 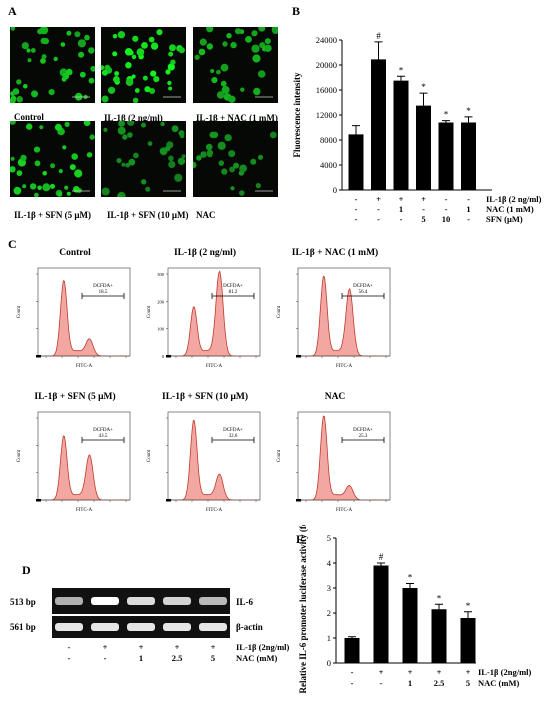 I want to click on y-tick-label: 0, so click(x=335, y=190).